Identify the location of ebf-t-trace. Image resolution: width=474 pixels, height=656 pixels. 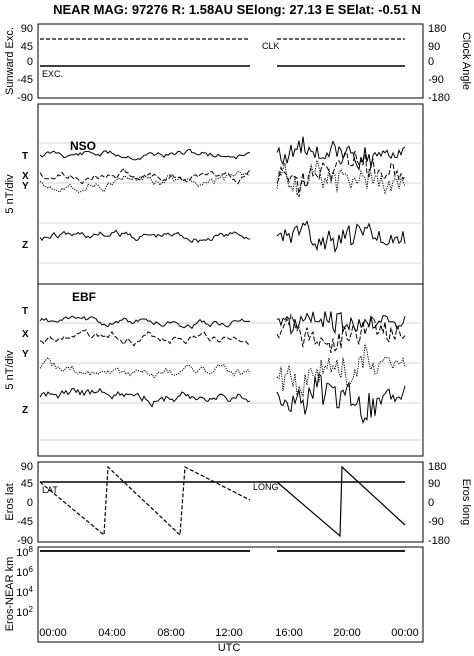
(222, 323).